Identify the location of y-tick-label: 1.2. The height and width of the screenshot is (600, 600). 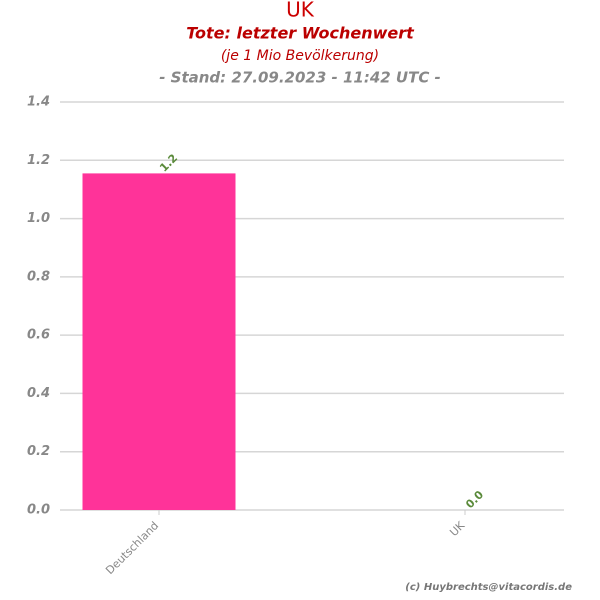
(38, 160).